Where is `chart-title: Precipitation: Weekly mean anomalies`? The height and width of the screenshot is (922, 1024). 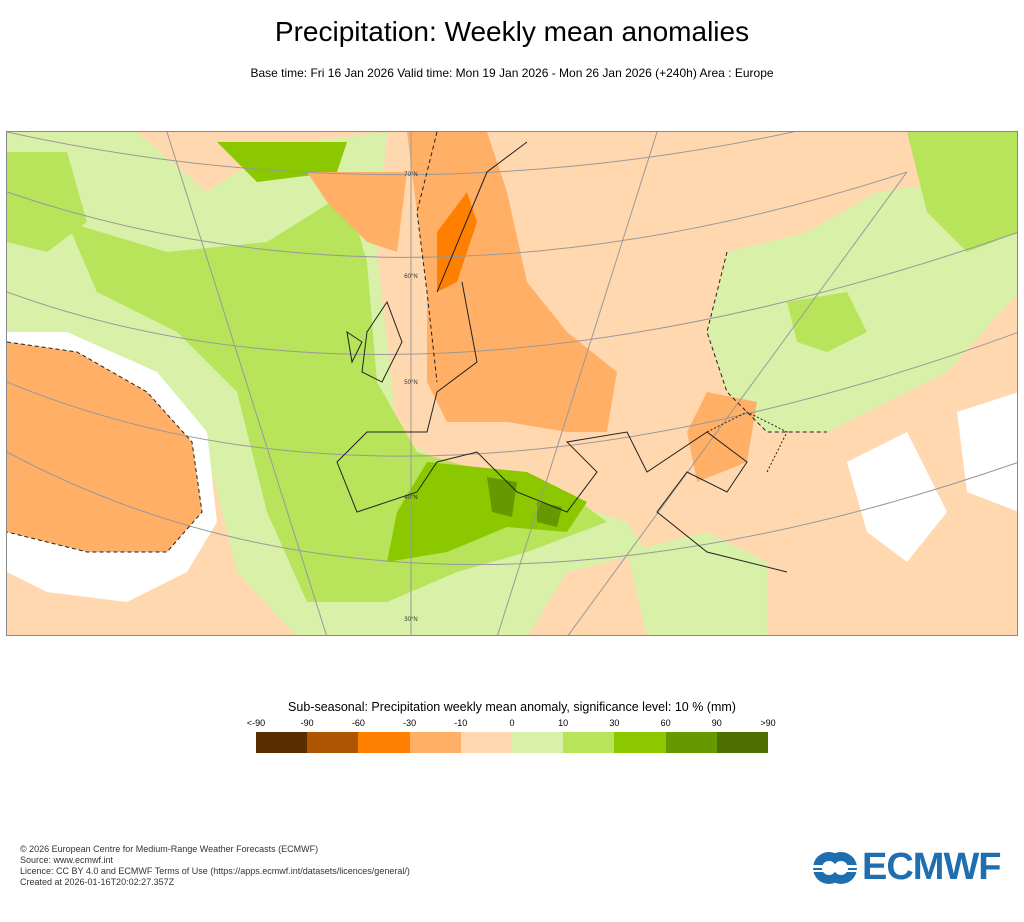
chart-title: Precipitation: Weekly mean anomalies is located at coordinates (512, 31).